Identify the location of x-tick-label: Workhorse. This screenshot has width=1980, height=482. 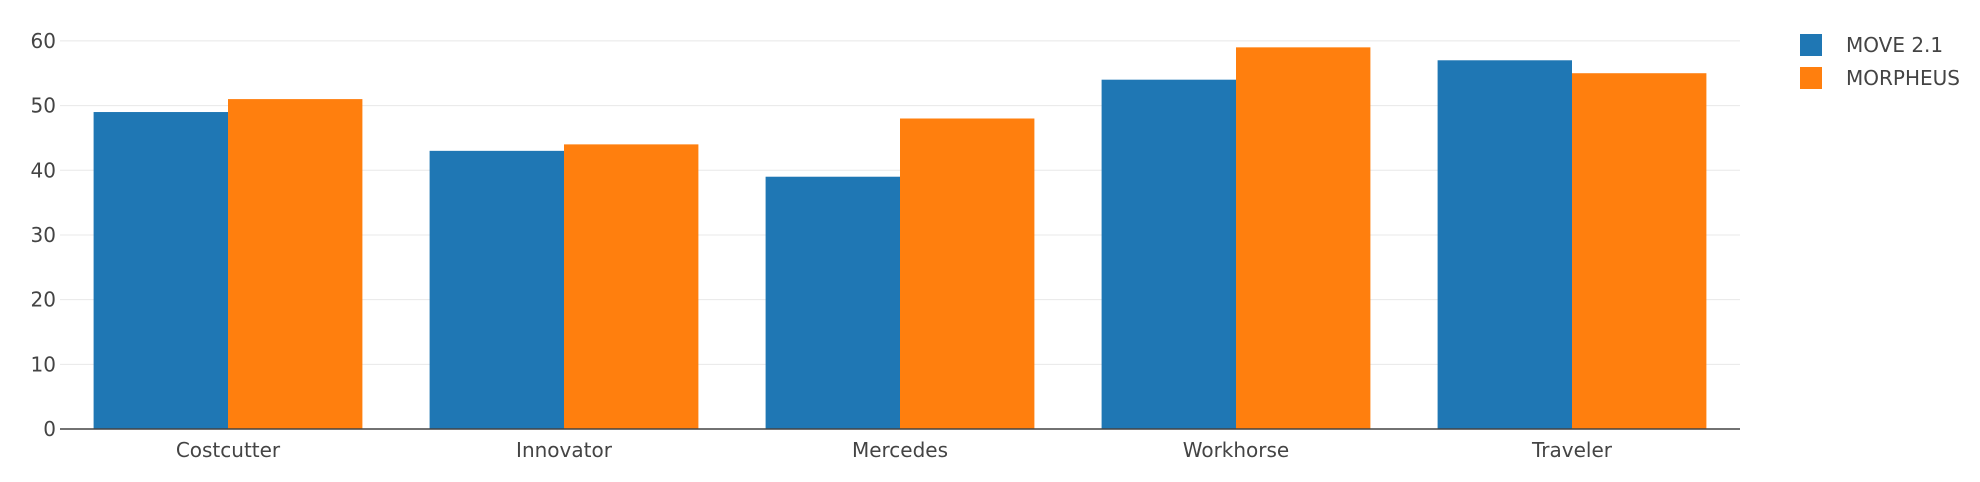
(1236, 450).